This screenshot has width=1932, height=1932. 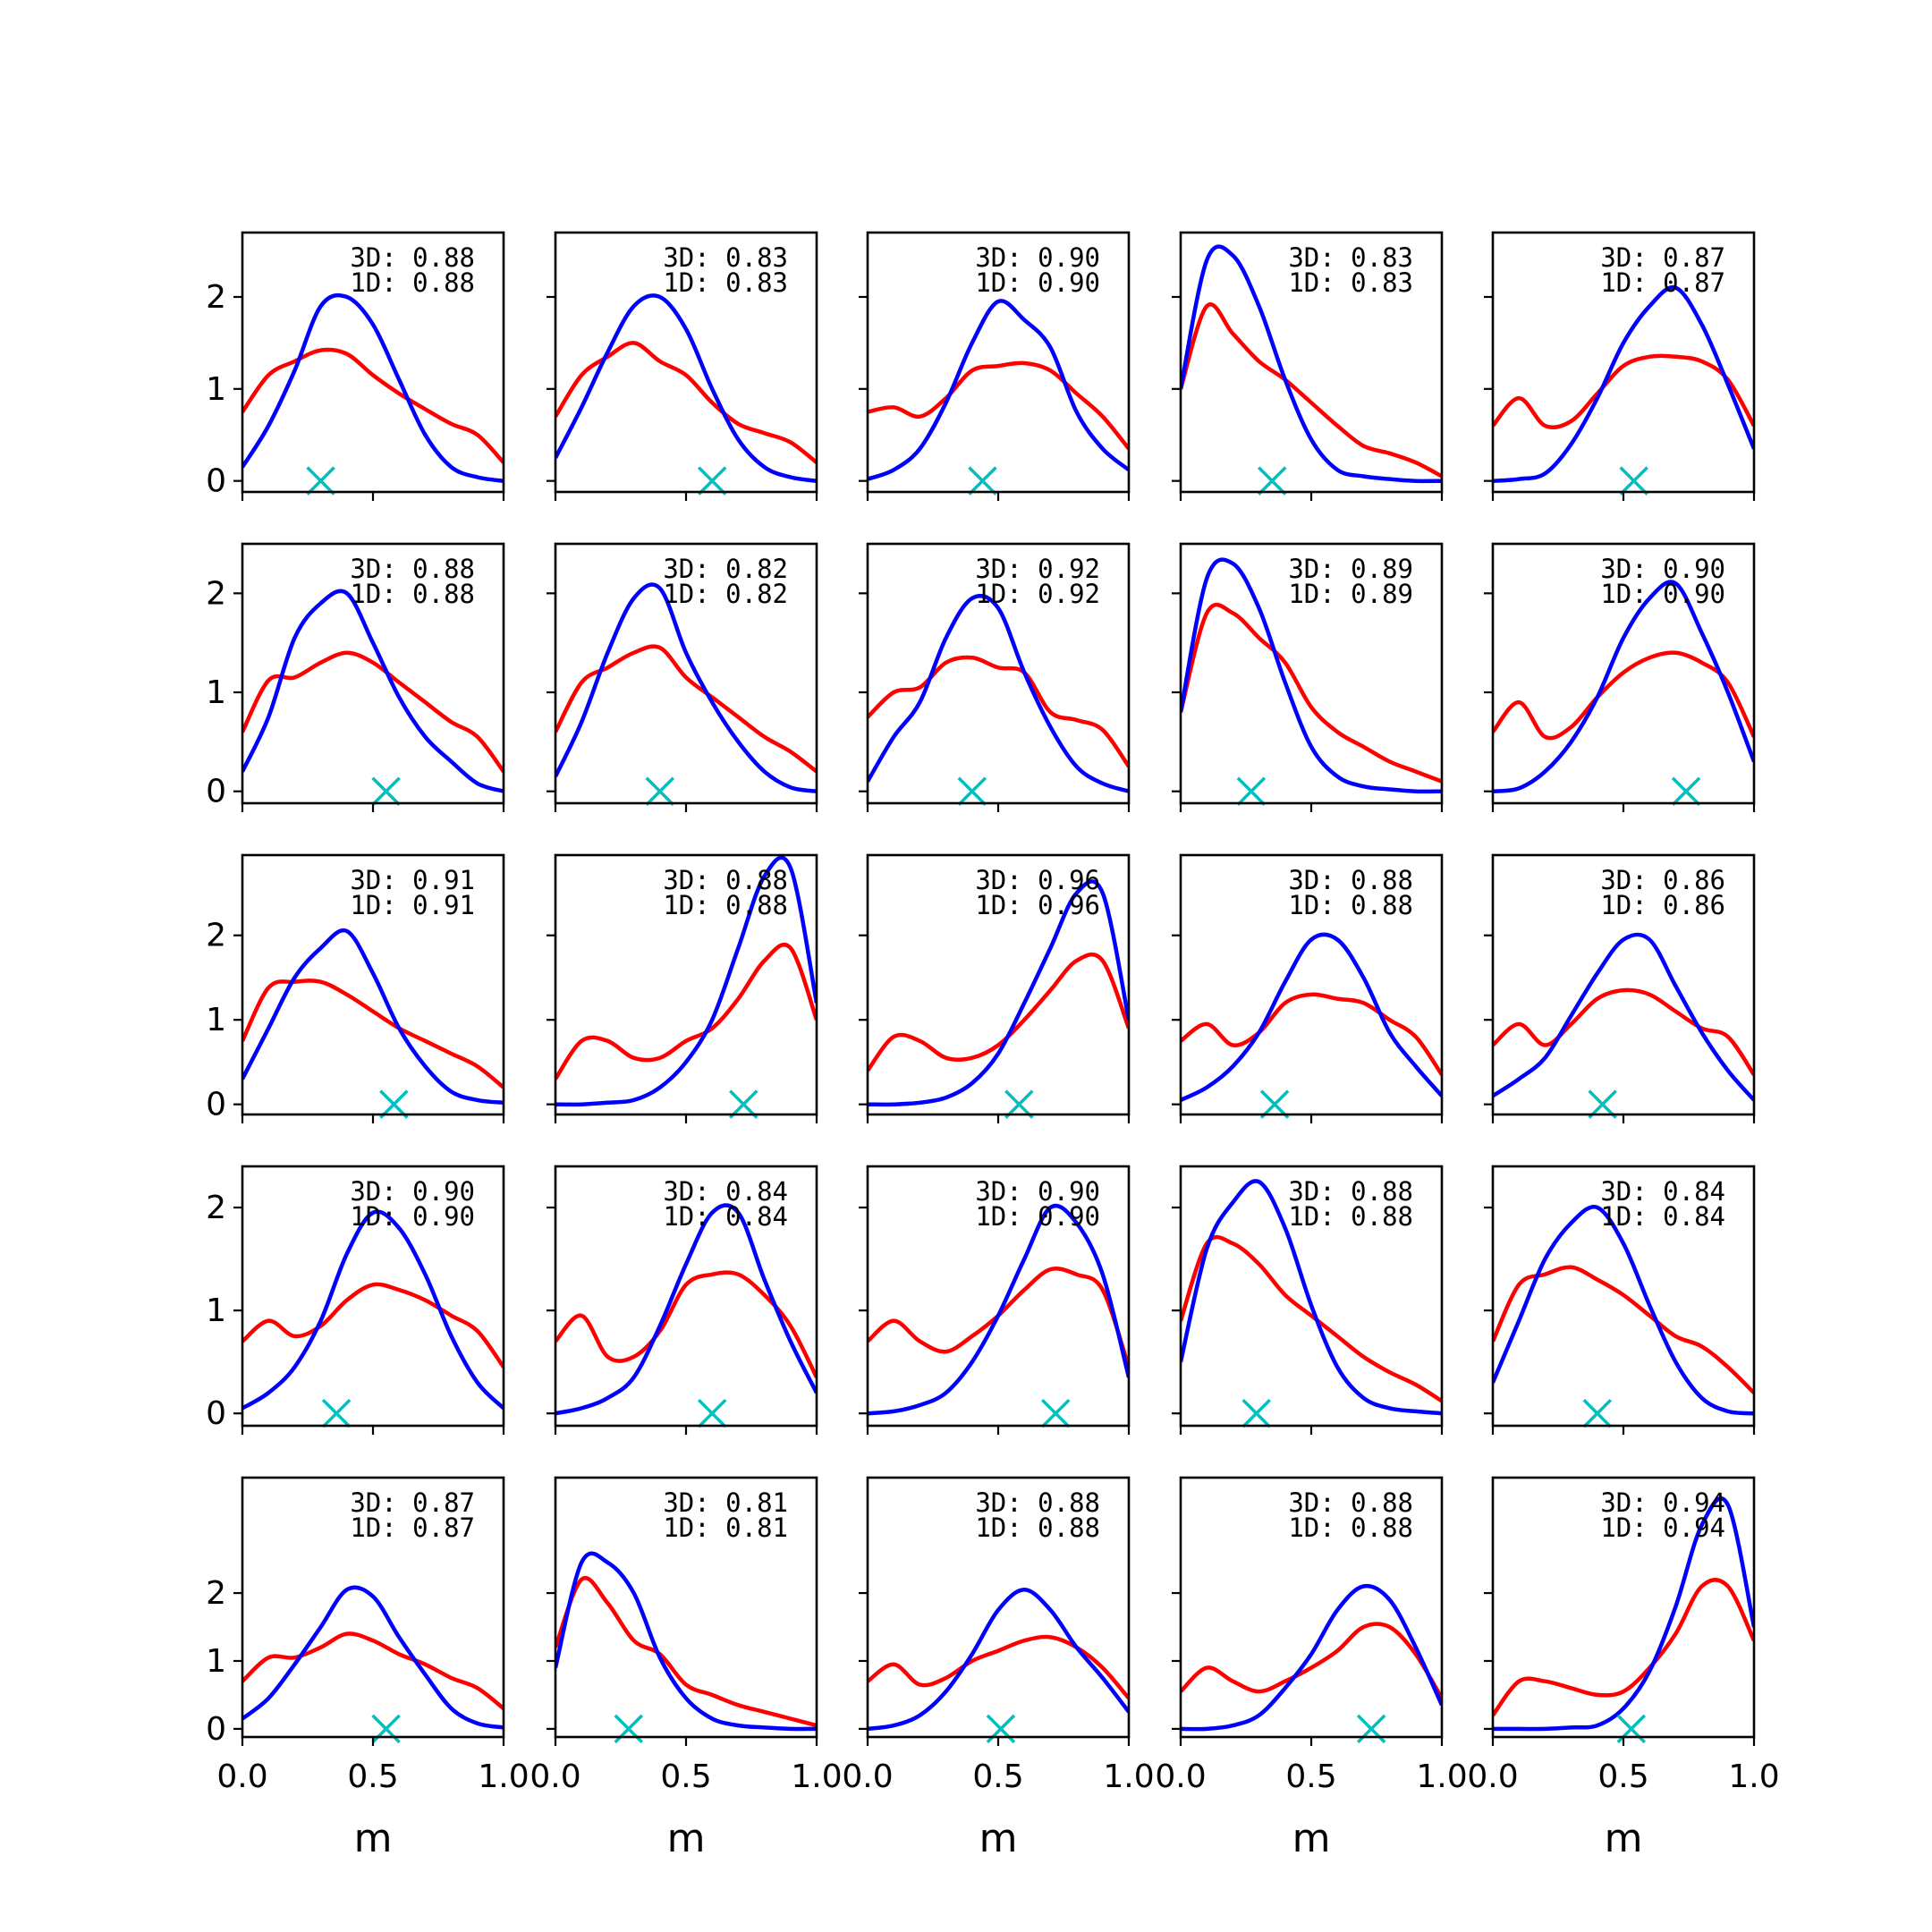 What do you see at coordinates (216, 1661) in the screenshot?
I see `y-tick-label: 1` at bounding box center [216, 1661].